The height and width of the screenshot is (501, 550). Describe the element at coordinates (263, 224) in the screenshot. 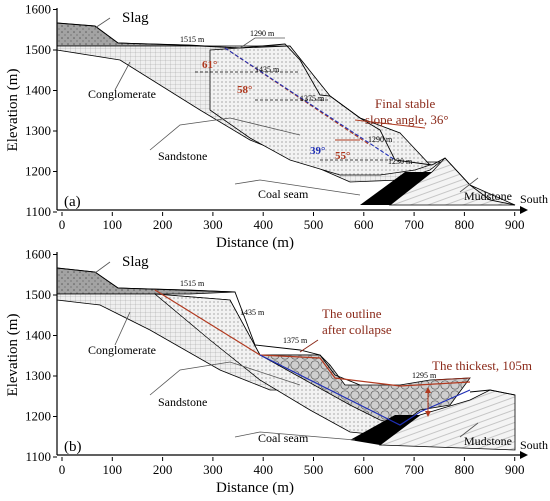

I see `x-tick-label-ticks-a-4: 400` at that location.